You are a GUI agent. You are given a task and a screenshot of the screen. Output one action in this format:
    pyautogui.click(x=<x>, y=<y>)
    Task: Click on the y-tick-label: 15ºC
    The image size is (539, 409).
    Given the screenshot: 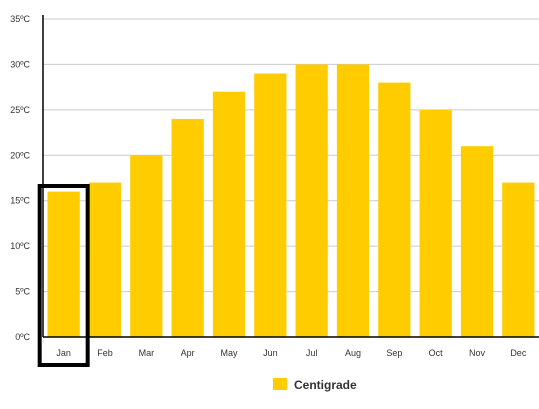 What is the action you would take?
    pyautogui.click(x=20, y=201)
    